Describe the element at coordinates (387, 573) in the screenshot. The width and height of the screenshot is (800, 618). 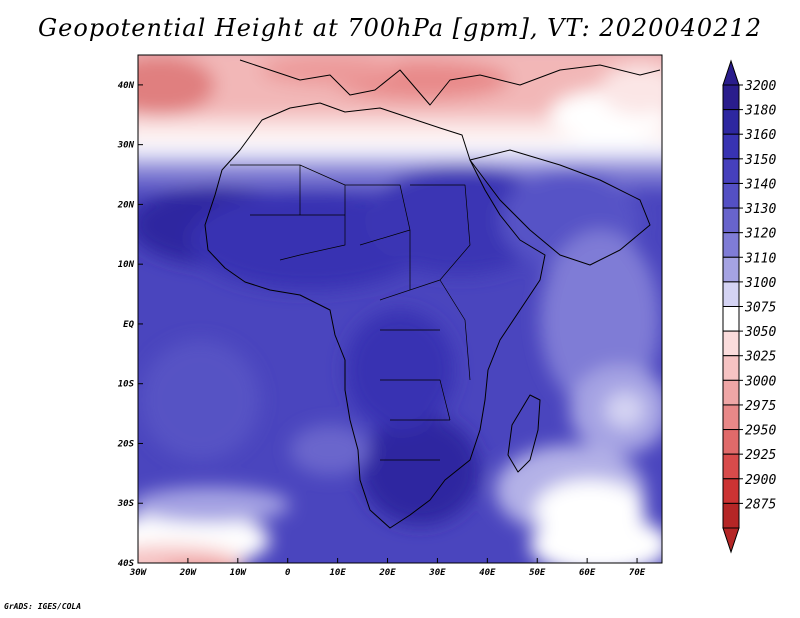
I see `lon-tick-label: 20E` at that location.